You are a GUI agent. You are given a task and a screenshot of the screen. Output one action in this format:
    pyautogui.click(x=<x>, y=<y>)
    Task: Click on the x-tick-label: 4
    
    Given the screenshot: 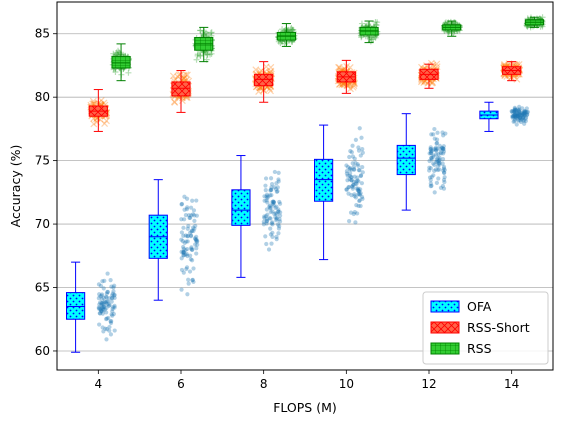 What is the action you would take?
    pyautogui.click(x=99, y=384)
    